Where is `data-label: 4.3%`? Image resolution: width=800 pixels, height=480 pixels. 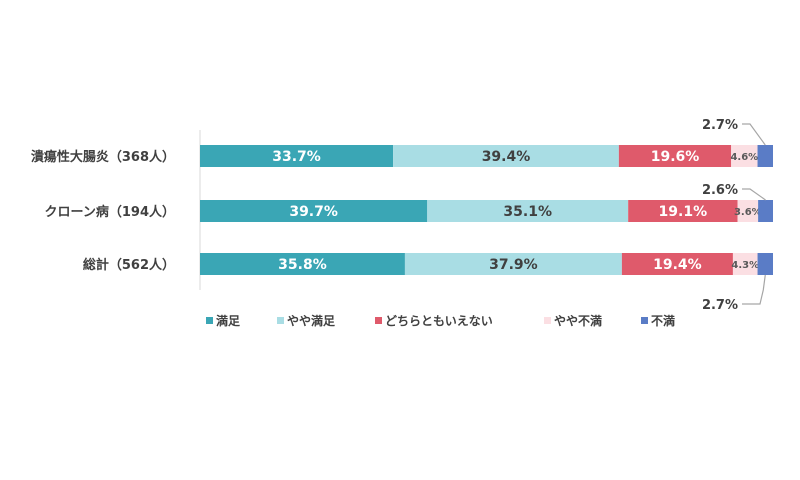
data-label: 4.3% is located at coordinates (745, 265).